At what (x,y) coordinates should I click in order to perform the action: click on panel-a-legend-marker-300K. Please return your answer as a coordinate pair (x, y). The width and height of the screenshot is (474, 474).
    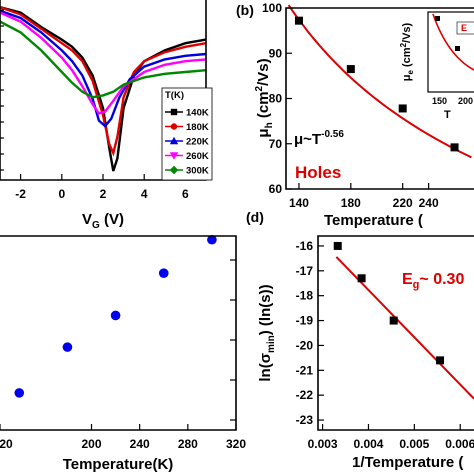
    Looking at the image, I should click on (174, 170).